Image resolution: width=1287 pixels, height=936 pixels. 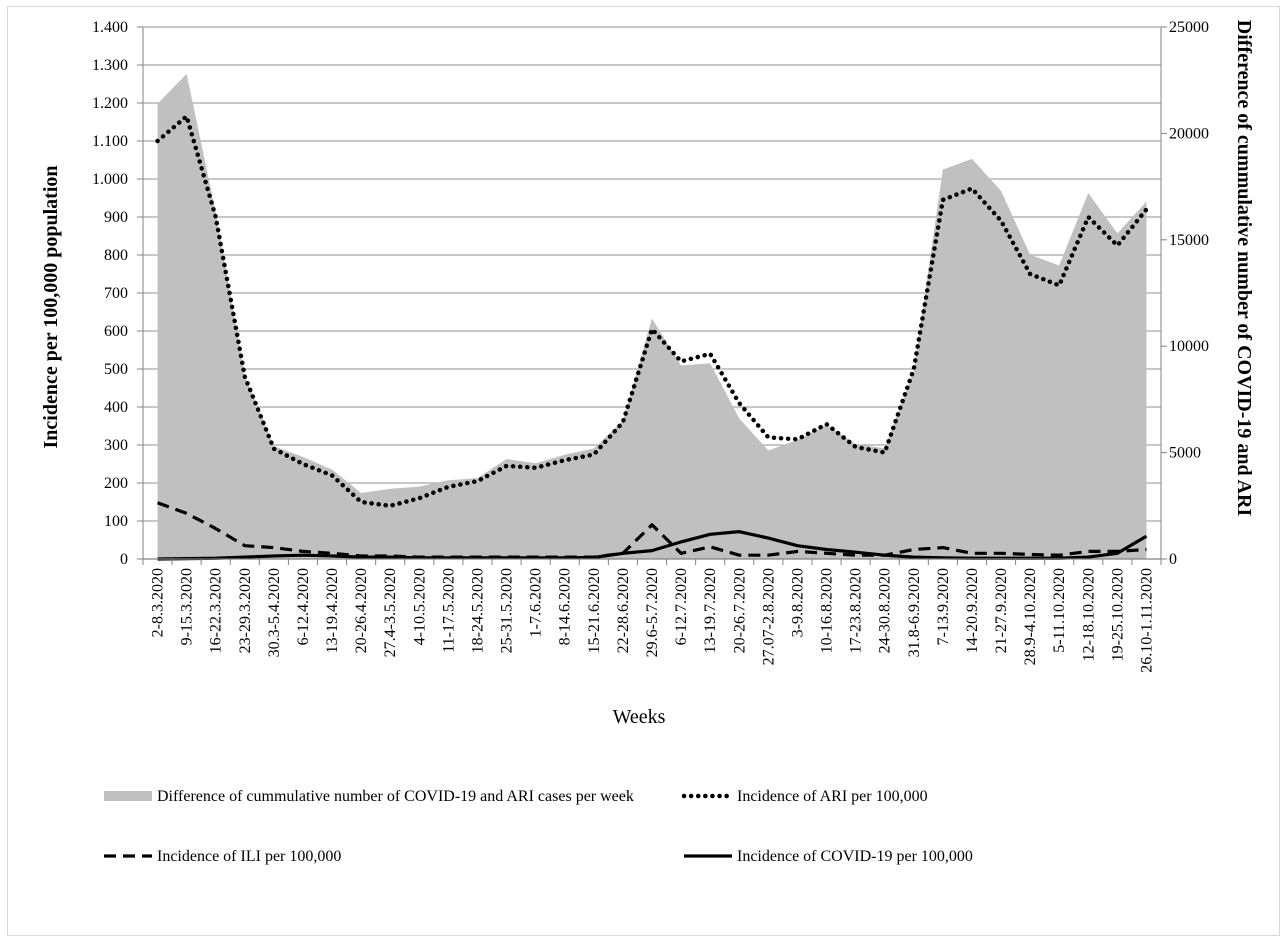 What do you see at coordinates (361, 610) in the screenshot?
I see `x-tick-label: 20-26.4.2020` at bounding box center [361, 610].